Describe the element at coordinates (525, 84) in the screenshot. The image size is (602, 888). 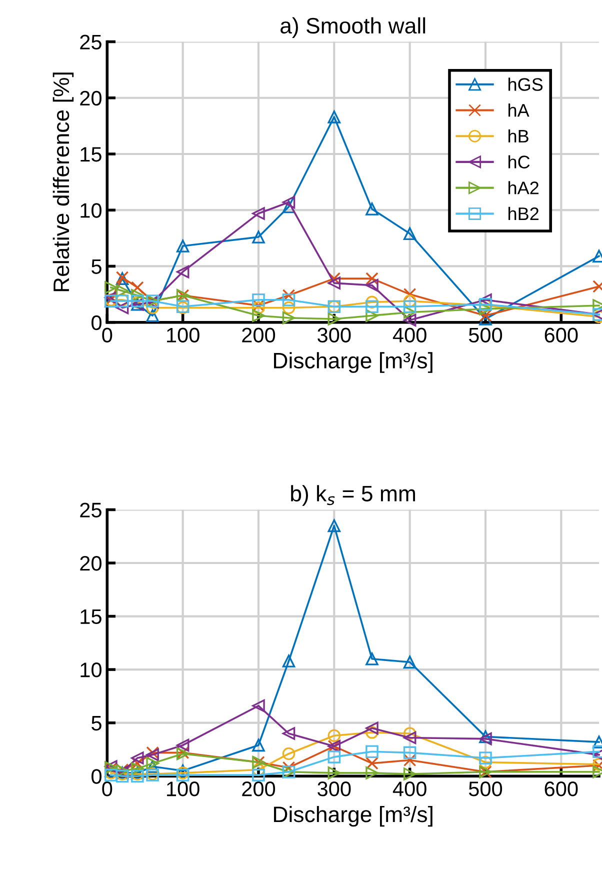
I see `legend-label: hGS` at that location.